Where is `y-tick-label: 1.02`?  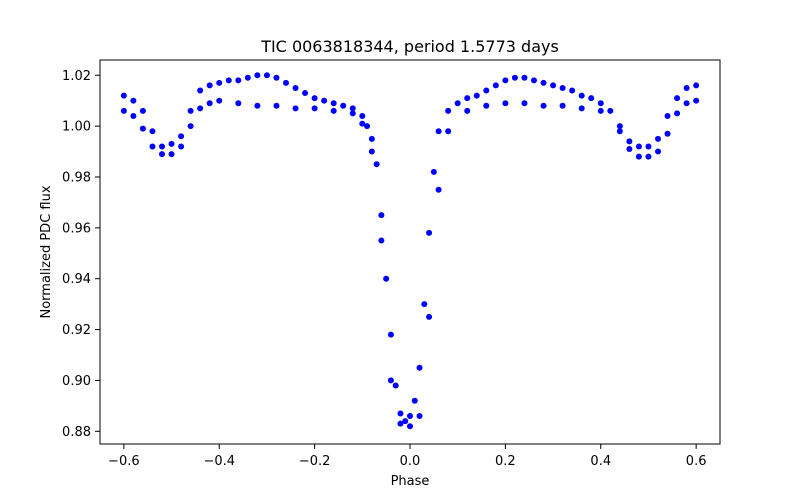
y-tick-label: 1.02 is located at coordinates (76, 76).